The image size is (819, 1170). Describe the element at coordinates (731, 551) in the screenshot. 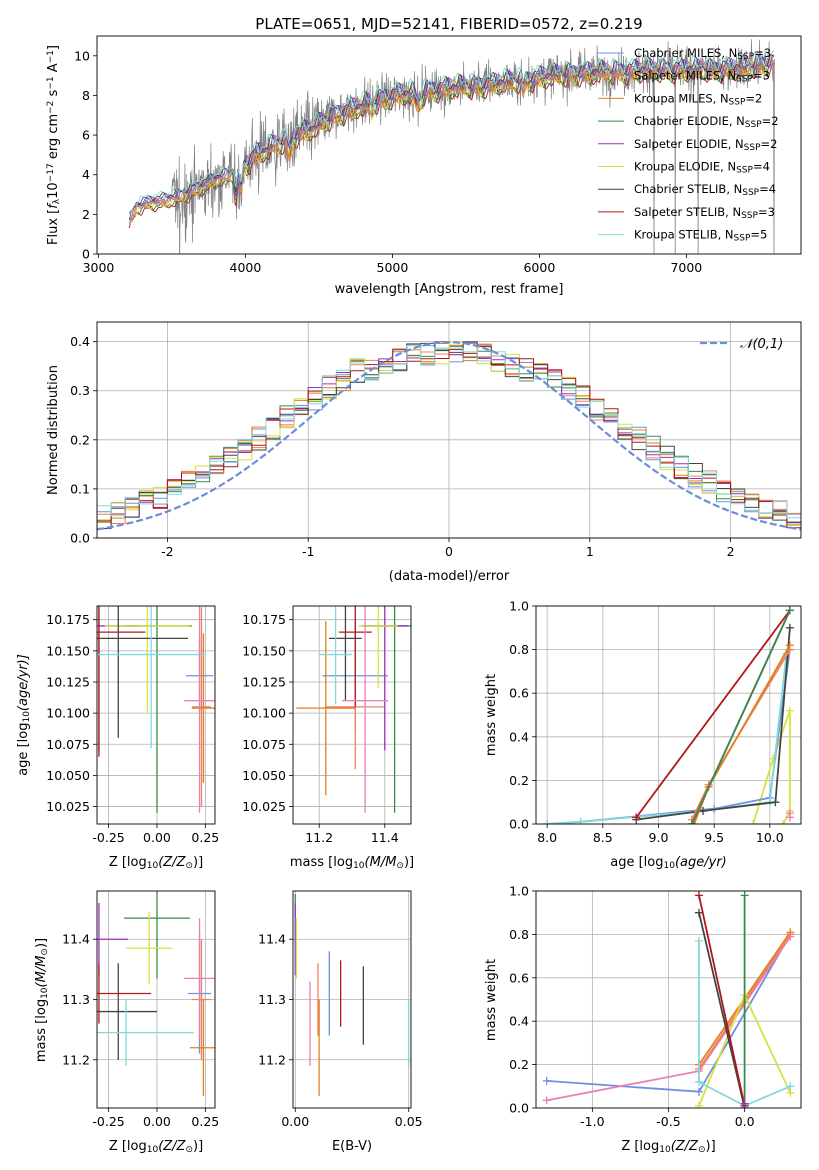

I see `x-tick-label: 2` at that location.